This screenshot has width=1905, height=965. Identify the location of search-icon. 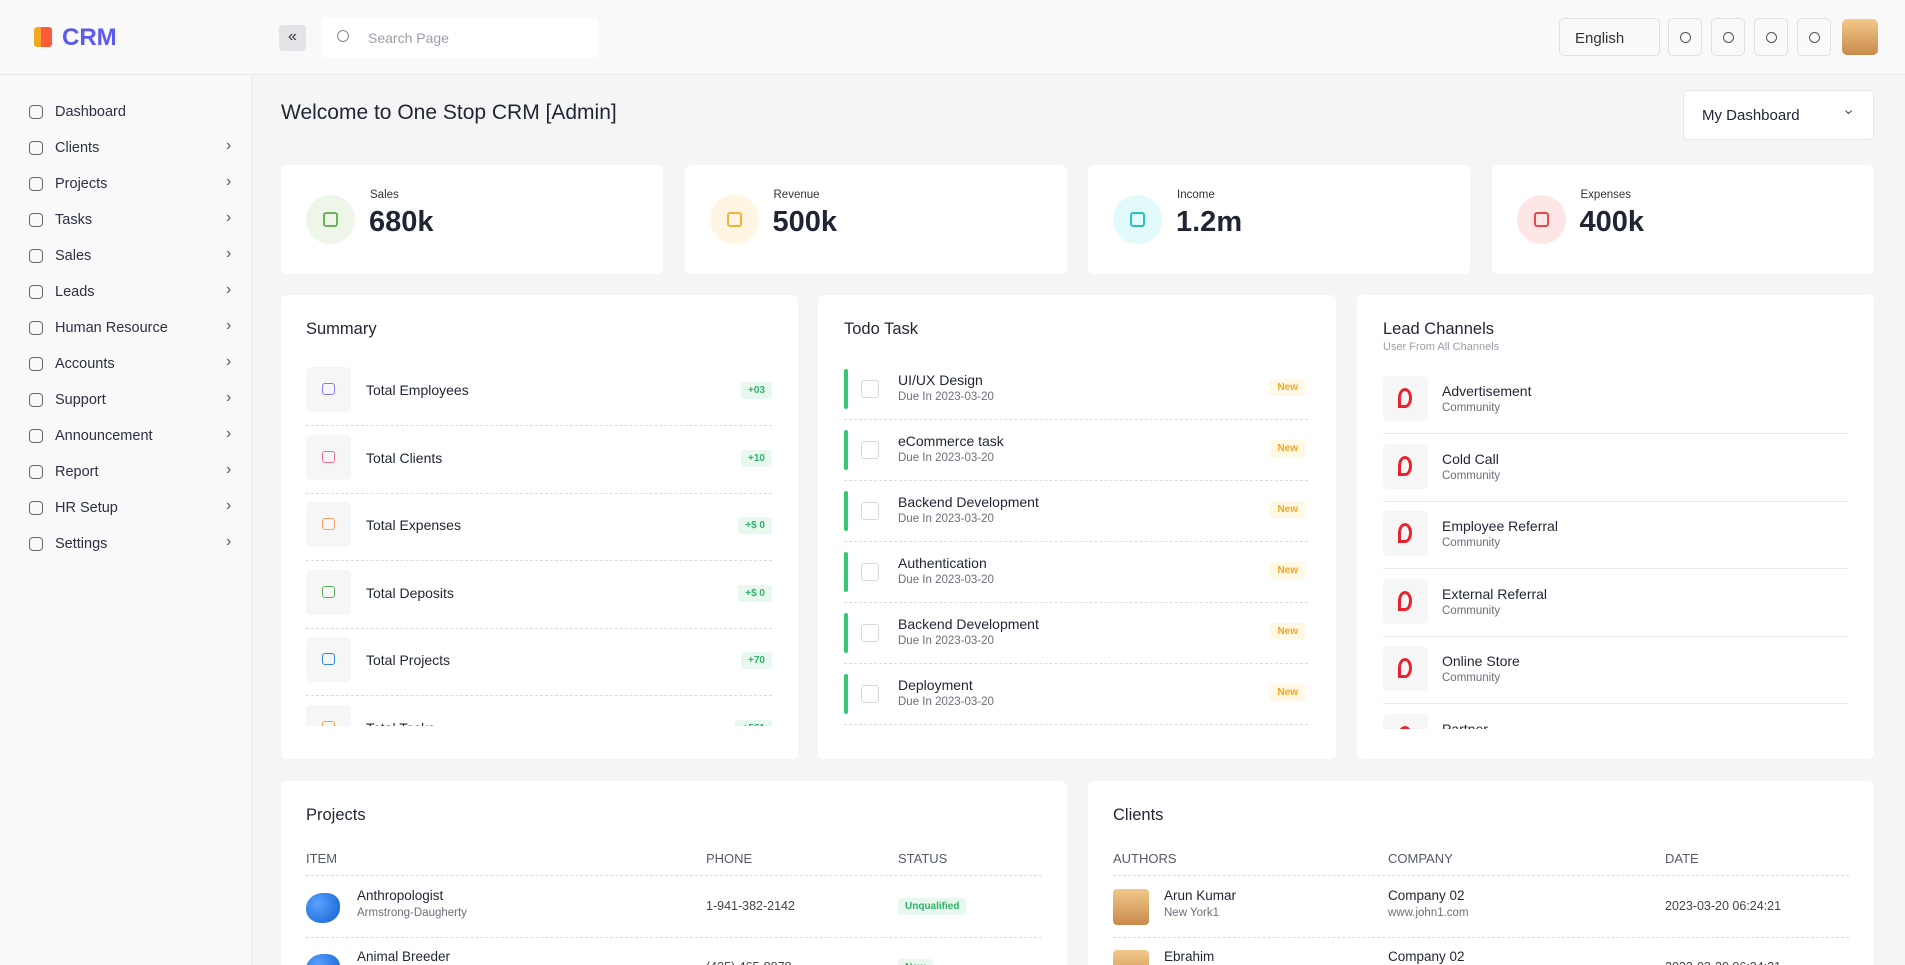
(343, 36).